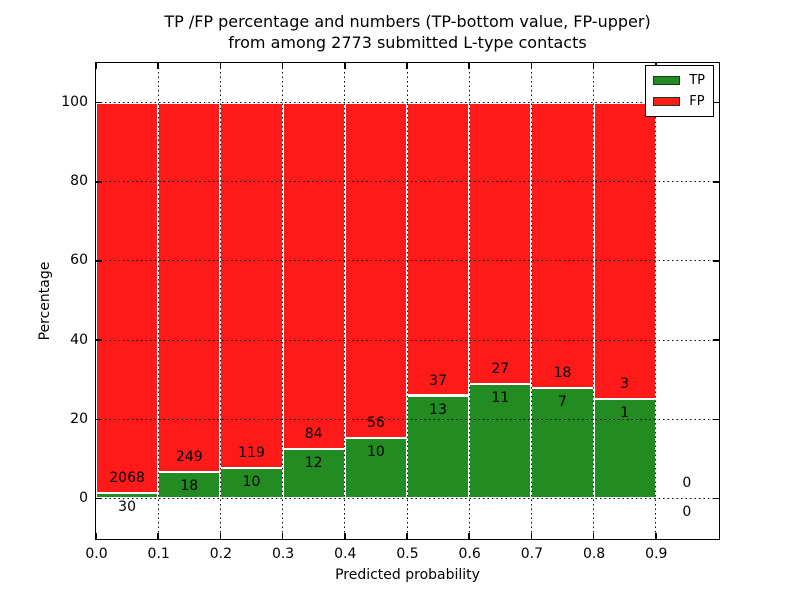 Image resolution: width=800 pixels, height=600 pixels. I want to click on y-tick-label: 20, so click(79, 418).